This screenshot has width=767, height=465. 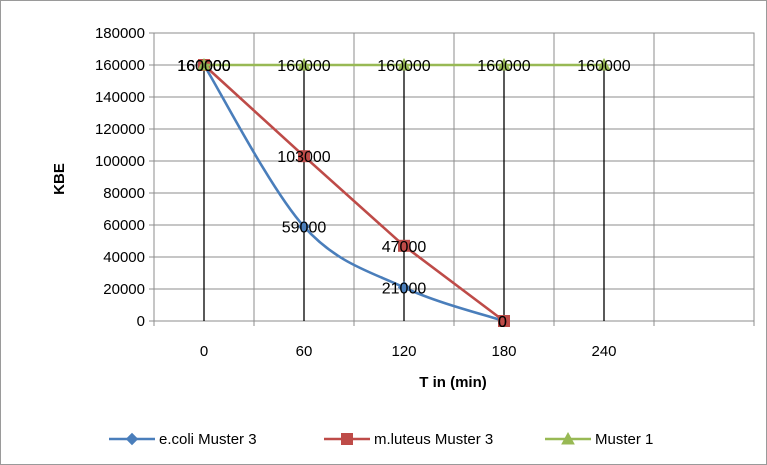 I want to click on y-tick-label: 180000, so click(x=120, y=33).